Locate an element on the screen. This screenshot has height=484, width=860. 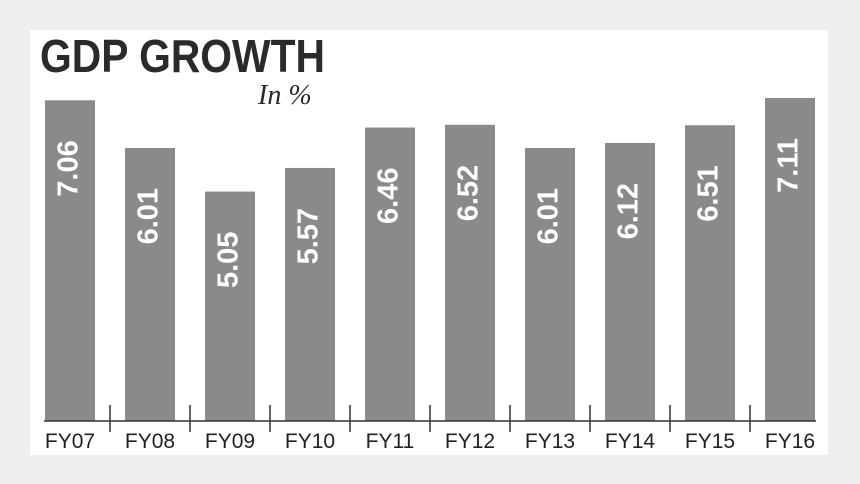
value-label: 6.46 is located at coordinates (389, 196).